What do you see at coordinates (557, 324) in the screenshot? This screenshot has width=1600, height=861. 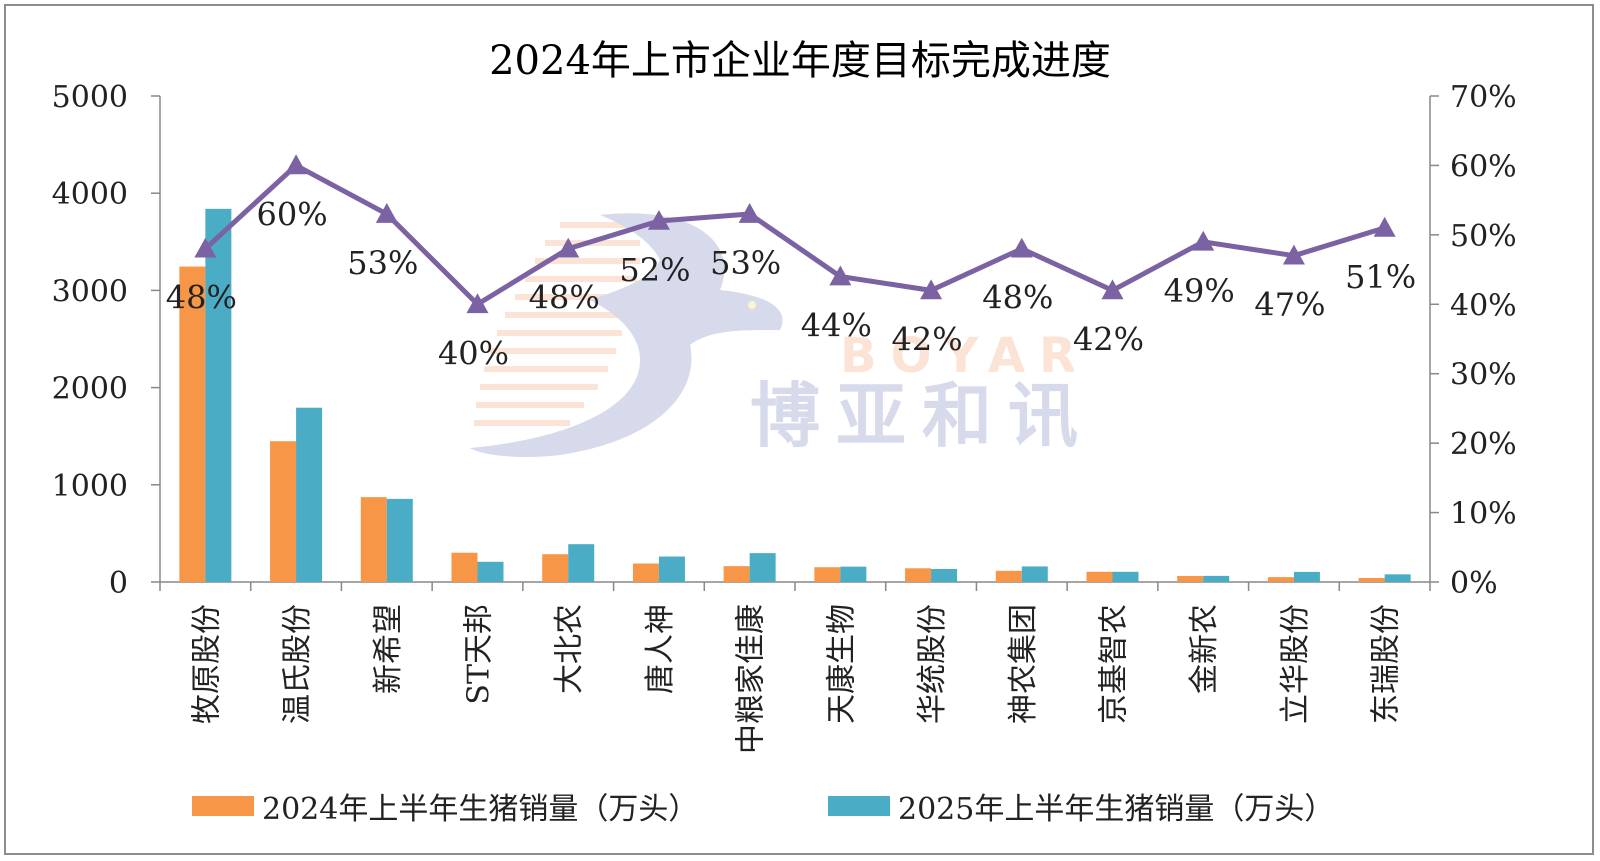 I see `watermark-stripes` at bounding box center [557, 324].